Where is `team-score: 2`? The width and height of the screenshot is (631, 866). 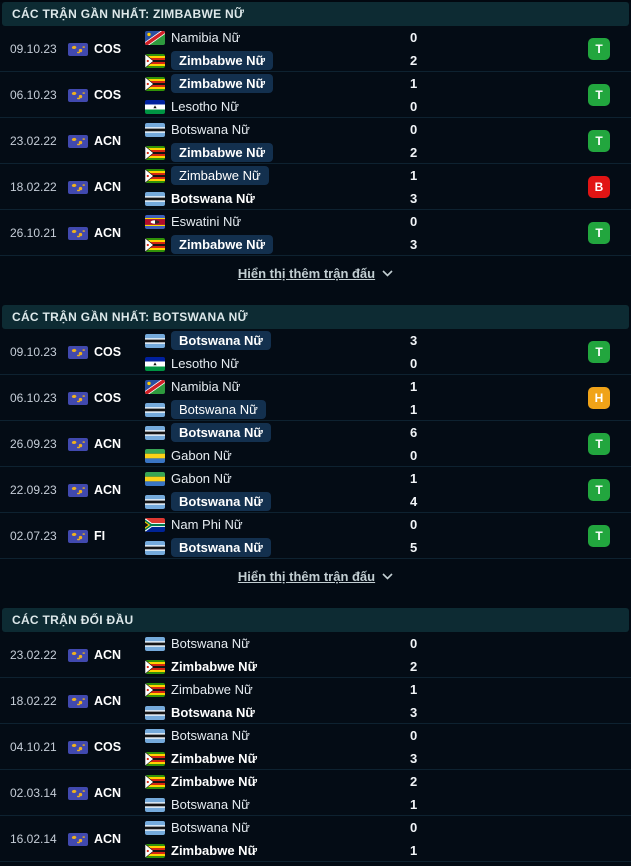
team-score: 2 is located at coordinates (414, 60).